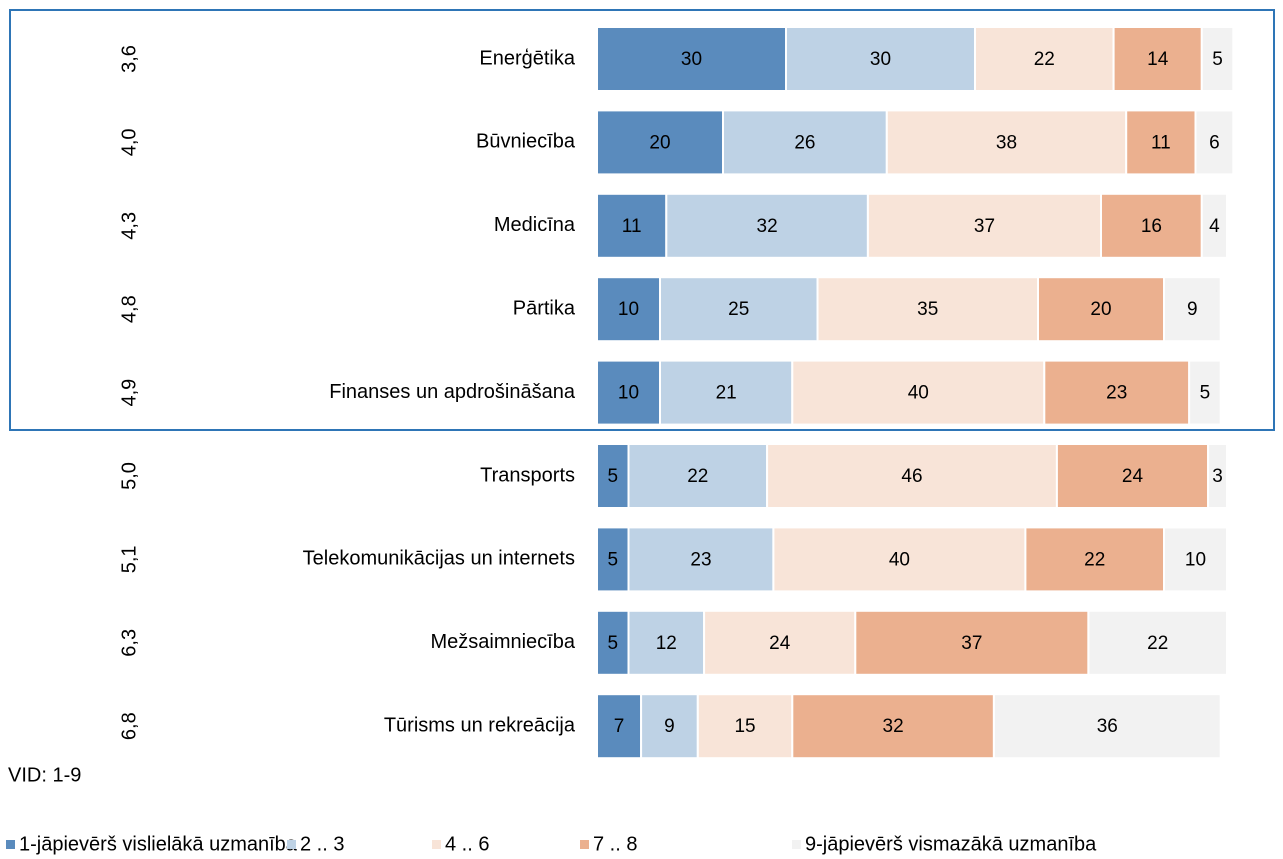  I want to click on category-label: Telekomunikācijas un internets, so click(439, 559).